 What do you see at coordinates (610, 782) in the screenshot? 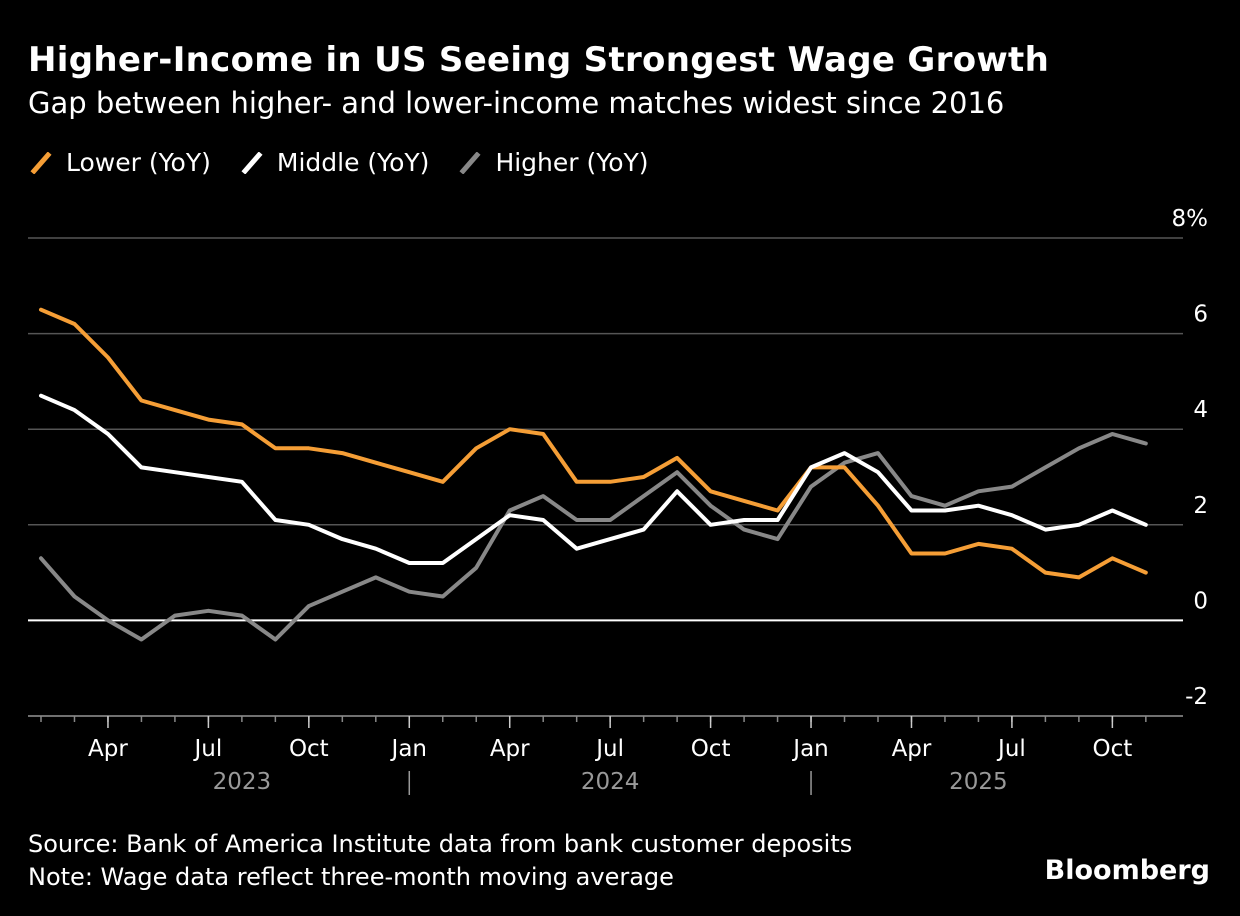
I see `x-year-label: 2024` at bounding box center [610, 782].